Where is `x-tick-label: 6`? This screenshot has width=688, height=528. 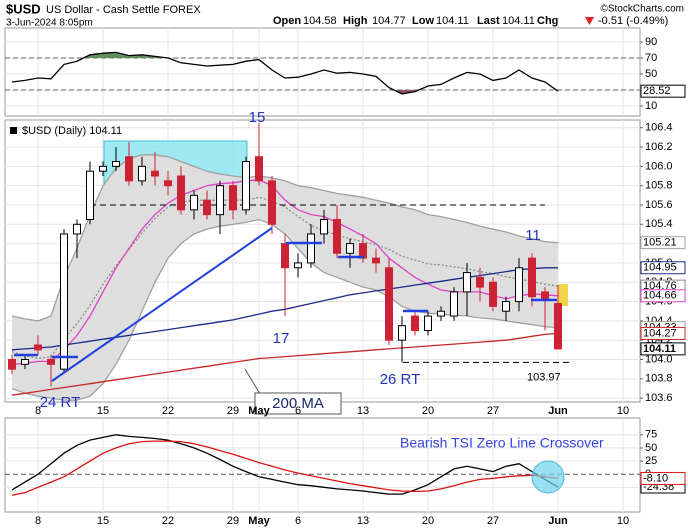 x-tick-label: 6 is located at coordinates (298, 521).